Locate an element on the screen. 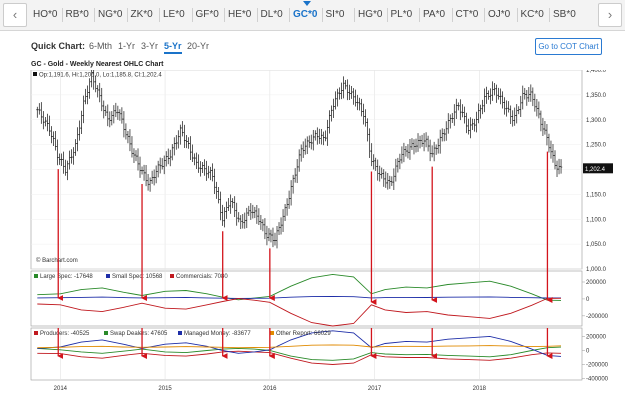 Image resolution: width=625 pixels, height=400 pixels. cot2-tick-label: 0 is located at coordinates (588, 351).